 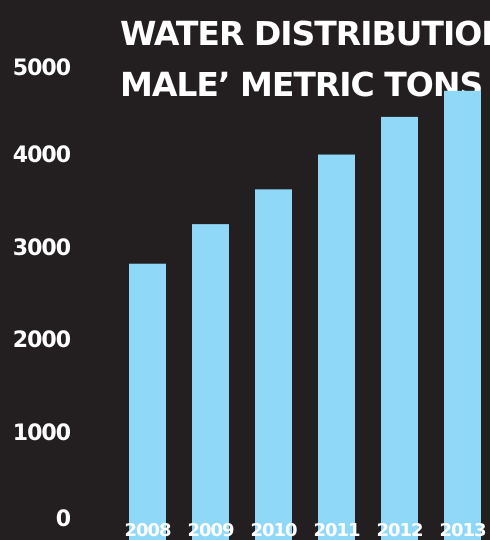 I want to click on chart-title-line-1: WATER DISTRIBUTION IN, so click(x=305, y=33).